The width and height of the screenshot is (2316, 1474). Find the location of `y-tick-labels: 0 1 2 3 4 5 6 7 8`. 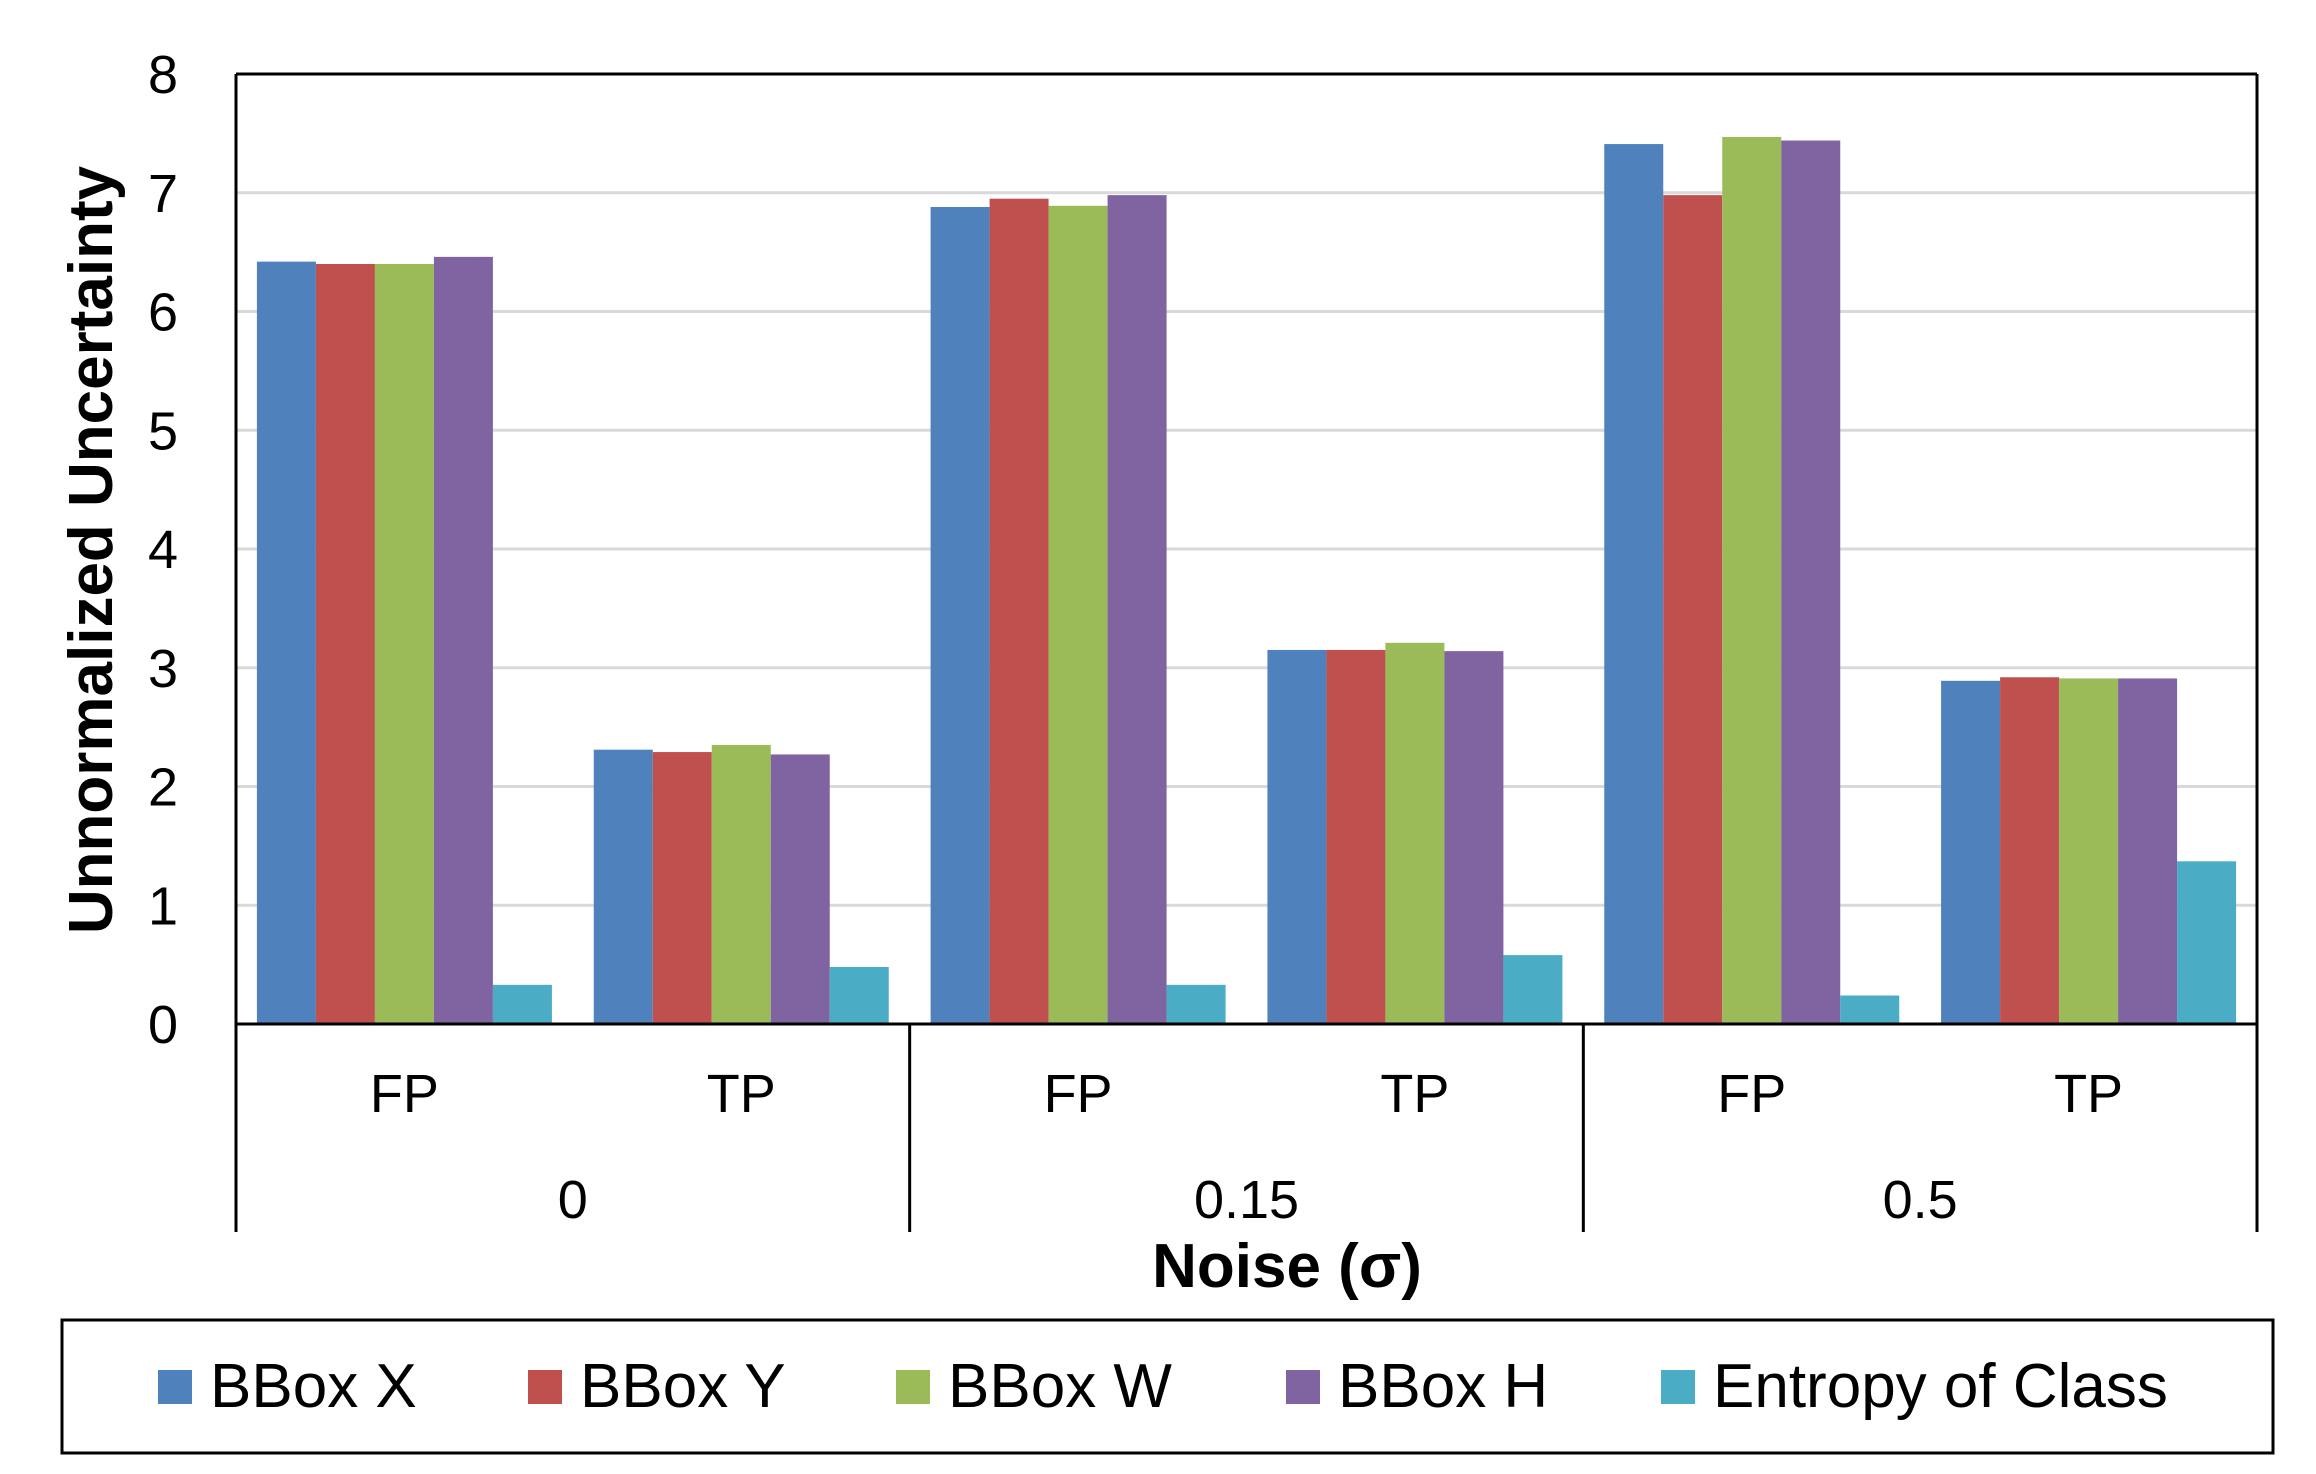

y-tick-labels: 0 1 2 3 4 5 6 7 8 is located at coordinates (163, 550).